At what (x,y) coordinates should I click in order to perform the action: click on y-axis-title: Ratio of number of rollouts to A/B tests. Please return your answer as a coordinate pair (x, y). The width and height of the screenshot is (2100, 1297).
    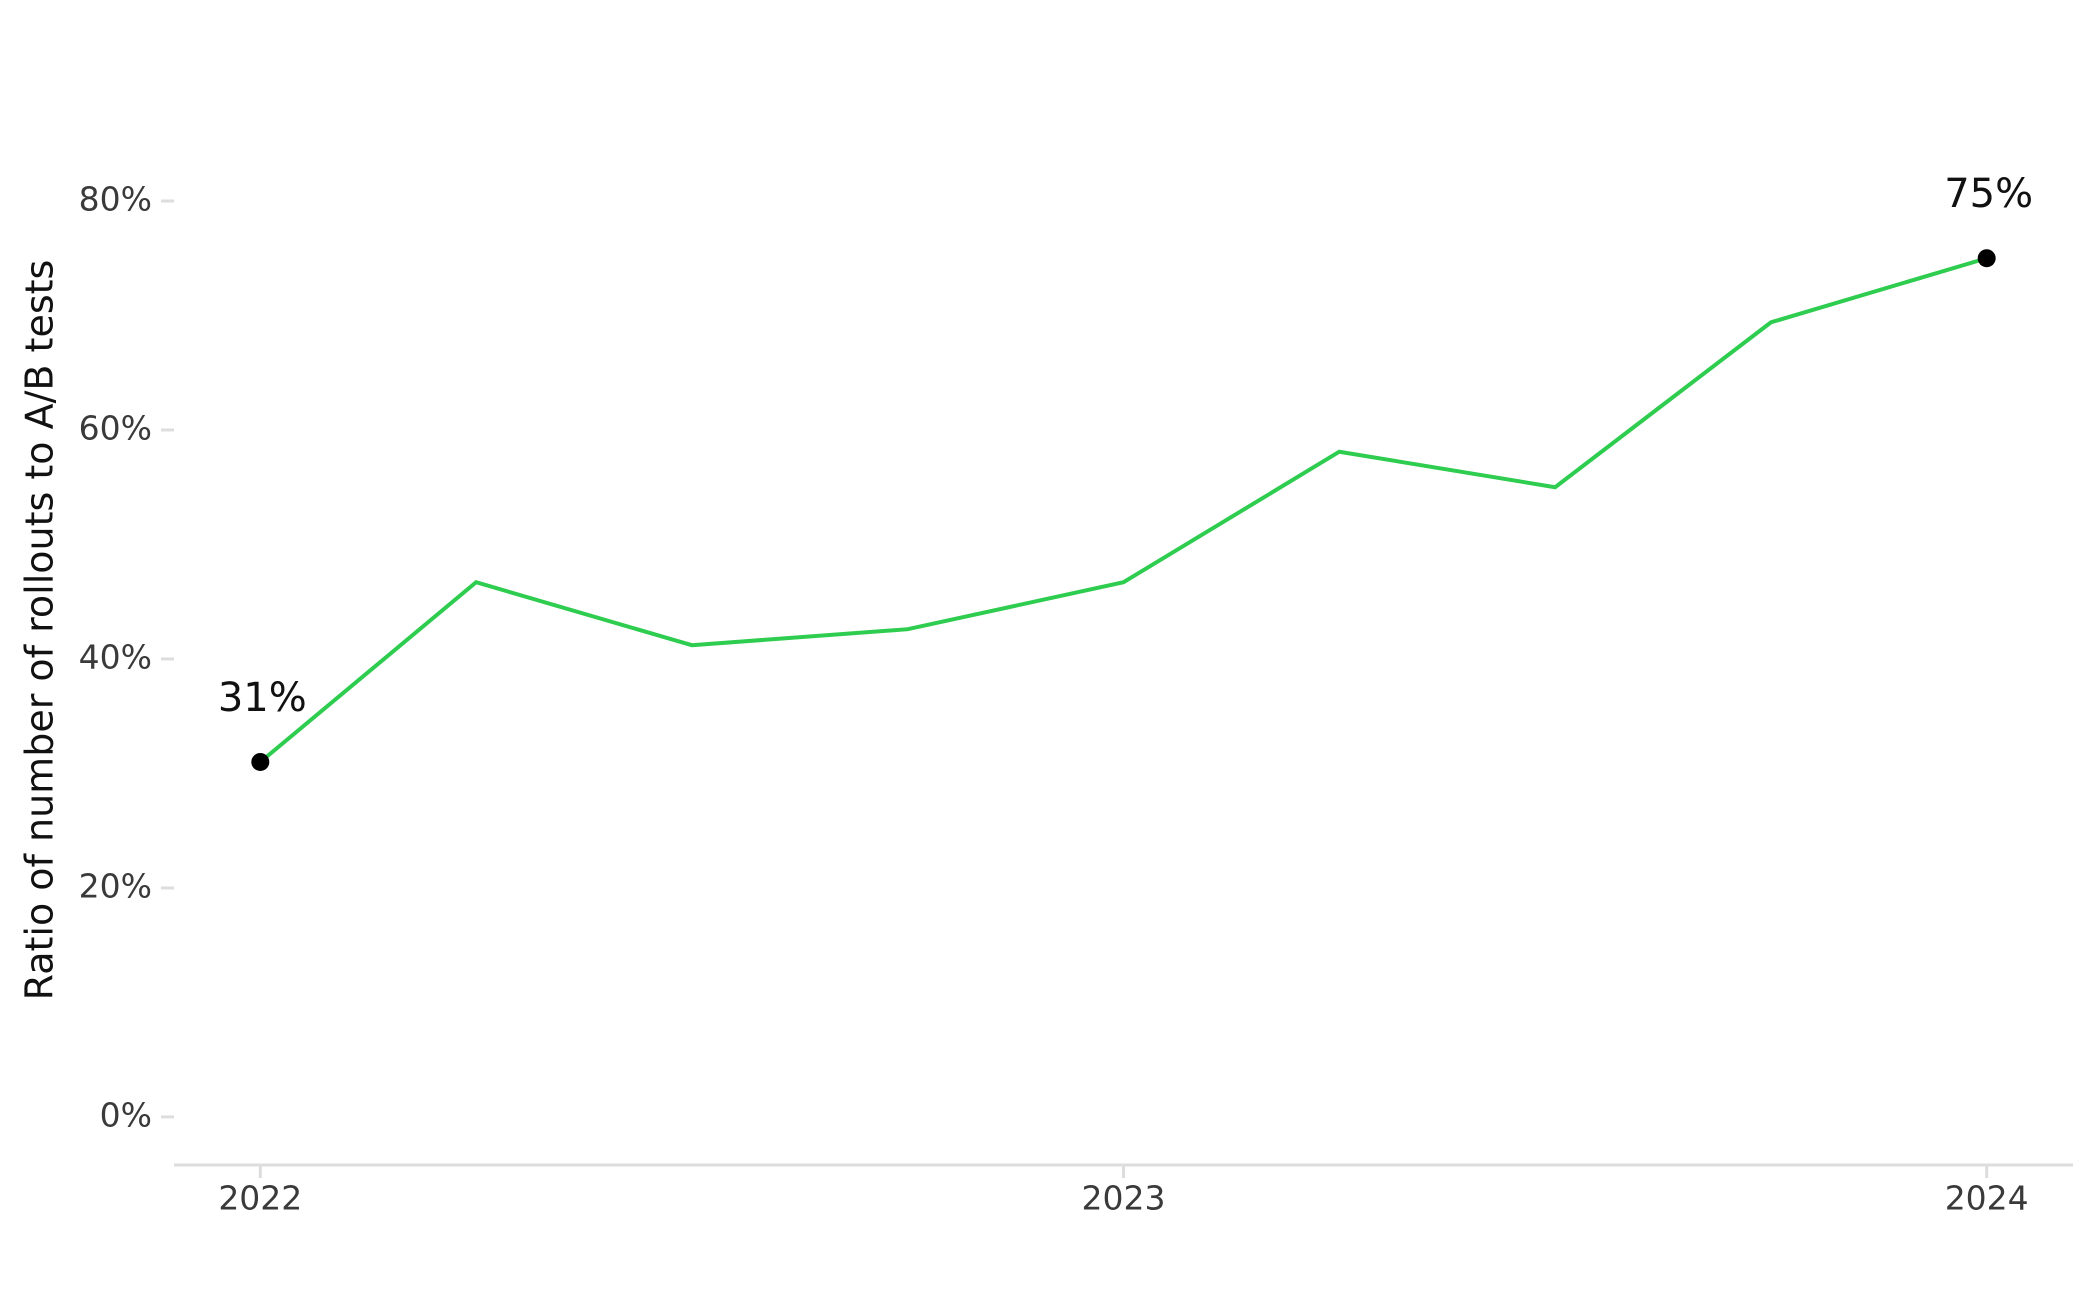
    Looking at the image, I should click on (40, 630).